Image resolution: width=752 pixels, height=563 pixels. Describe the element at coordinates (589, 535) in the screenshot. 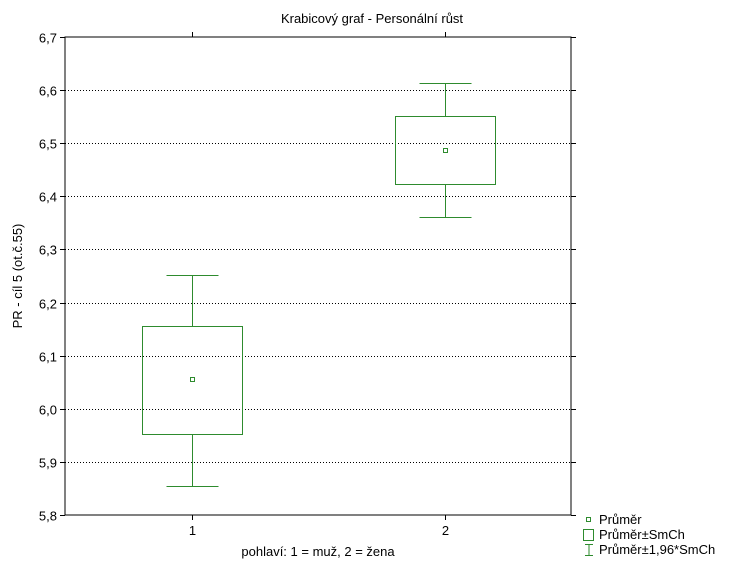

I see `box-icon` at that location.